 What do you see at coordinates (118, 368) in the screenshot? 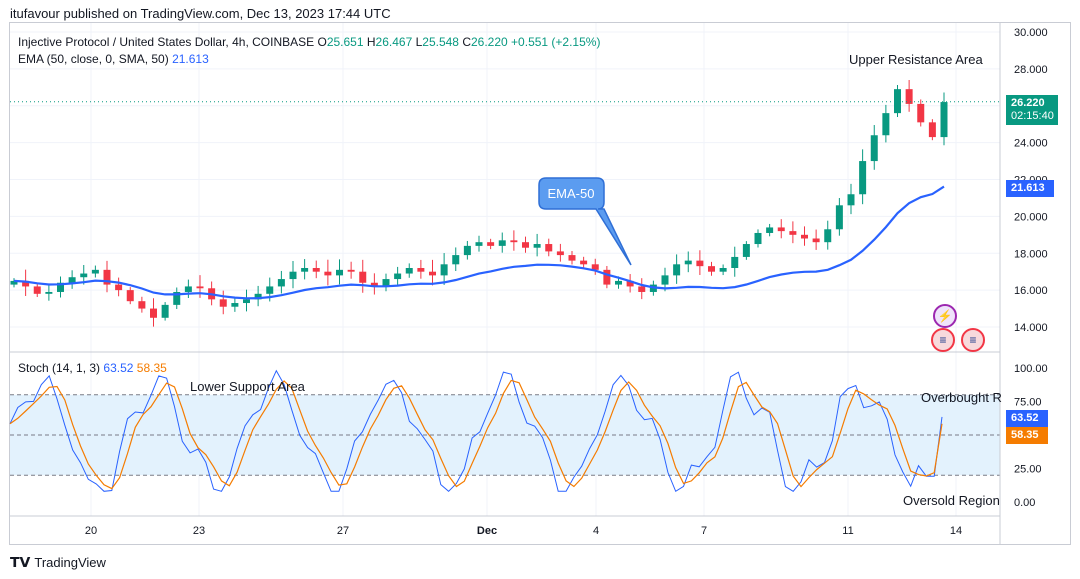
I see `stoch-k-value: 63.52` at bounding box center [118, 368].